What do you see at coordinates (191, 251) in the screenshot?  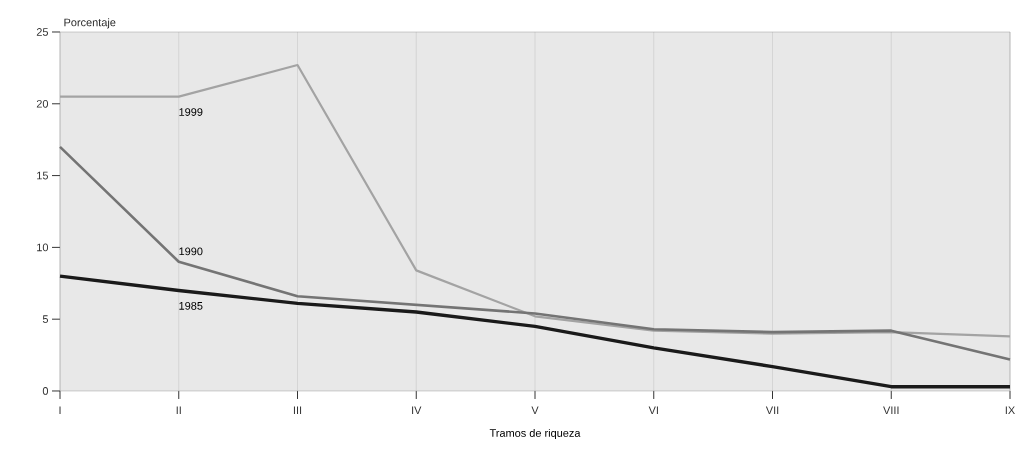 I see `series-label: 1990` at bounding box center [191, 251].